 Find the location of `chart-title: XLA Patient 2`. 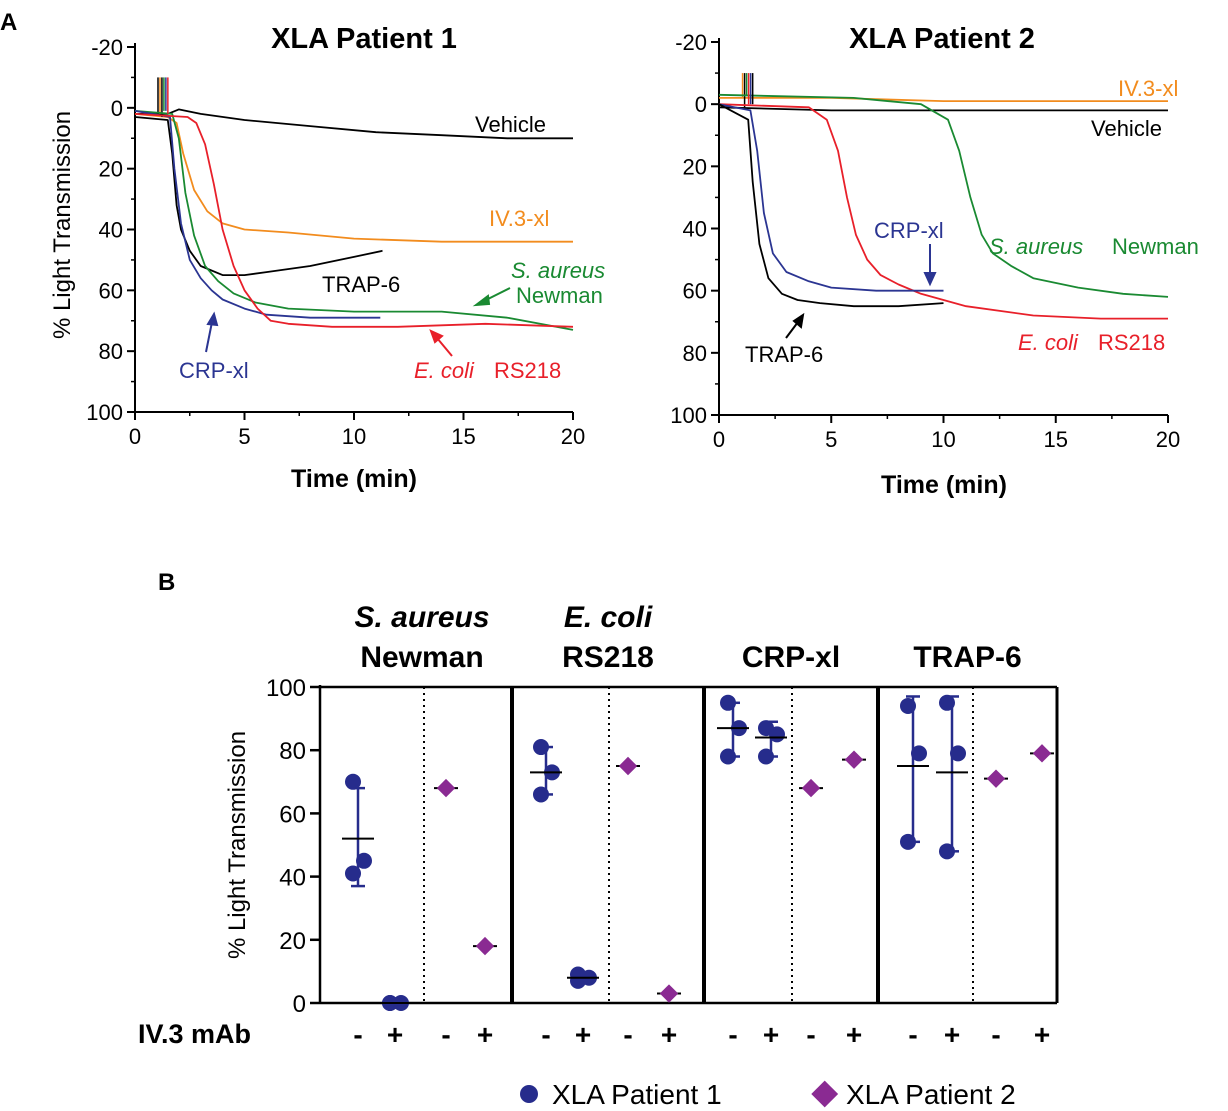

chart-title: XLA Patient 2 is located at coordinates (942, 39).